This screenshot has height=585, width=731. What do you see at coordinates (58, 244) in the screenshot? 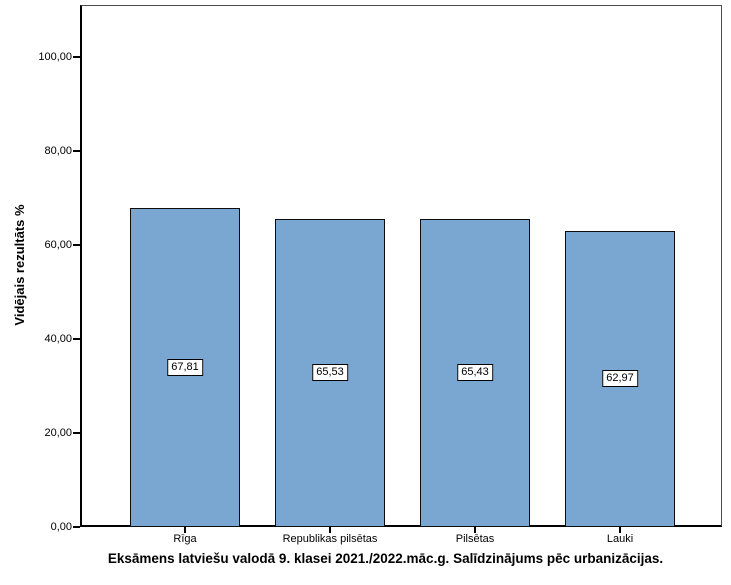
I see `y-axis-tick-label: 60,00` at bounding box center [58, 244].